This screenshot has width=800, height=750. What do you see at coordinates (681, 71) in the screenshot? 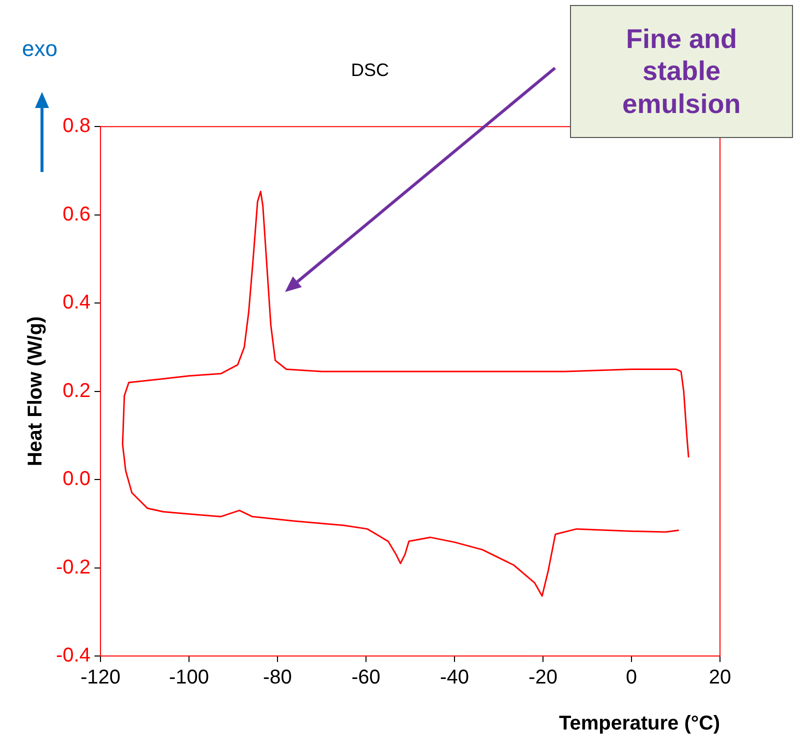
I see `callout-box: Fine and stable emulsion` at bounding box center [681, 71].